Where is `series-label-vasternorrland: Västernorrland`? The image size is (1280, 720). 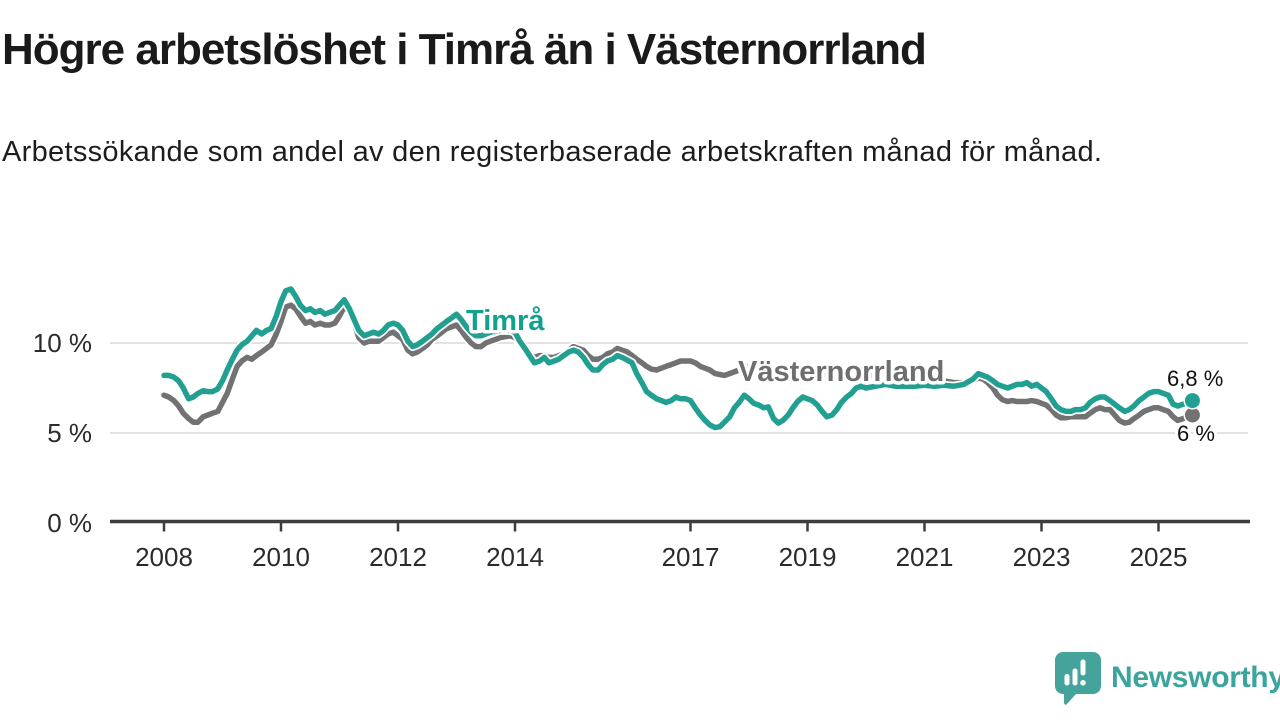 series-label-vasternorrland: Västernorrland is located at coordinates (841, 372).